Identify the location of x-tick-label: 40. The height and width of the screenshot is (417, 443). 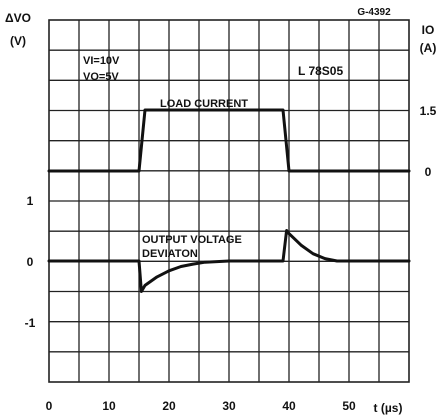
(289, 406).